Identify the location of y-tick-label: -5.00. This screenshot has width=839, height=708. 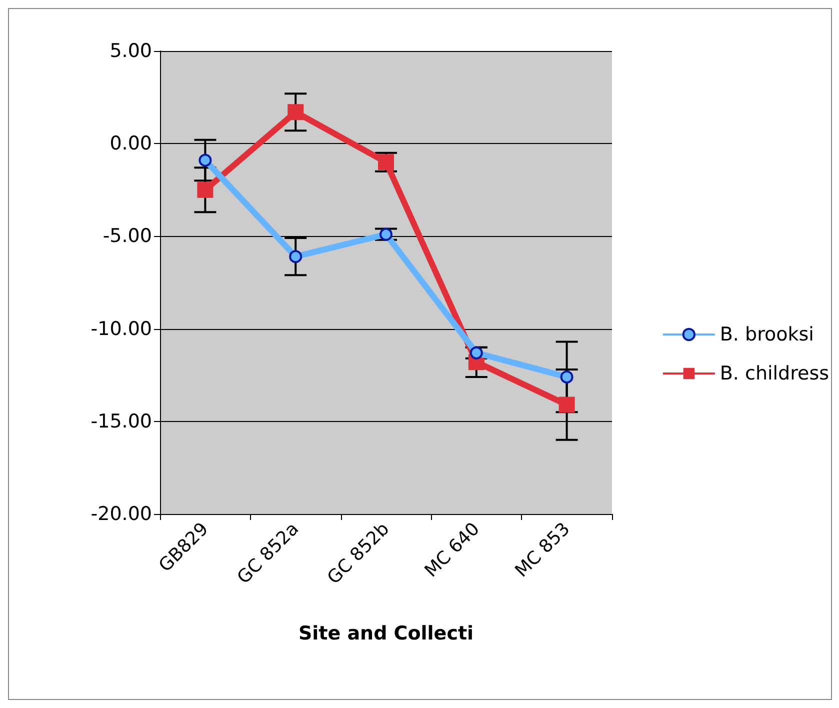
(127, 236).